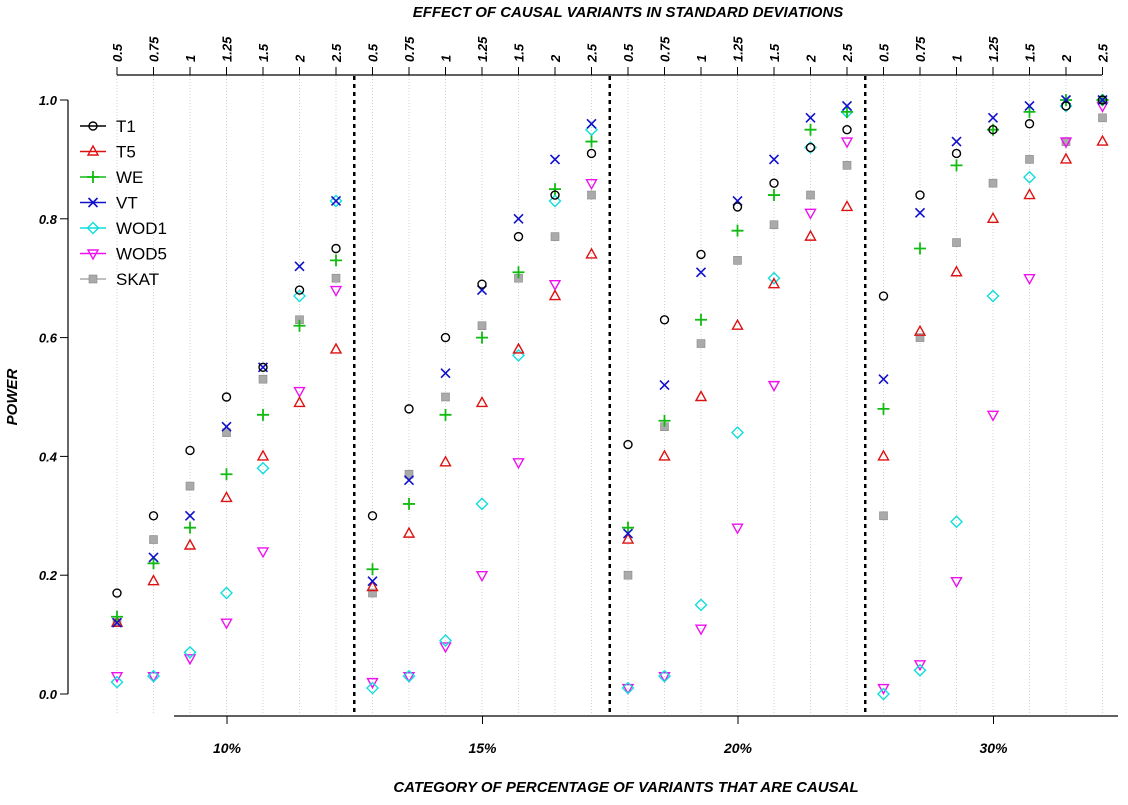  Describe the element at coordinates (123, 203) in the screenshot. I see `legend: T1 T5 WE VT WOD1 WOD5 SKAT` at that location.